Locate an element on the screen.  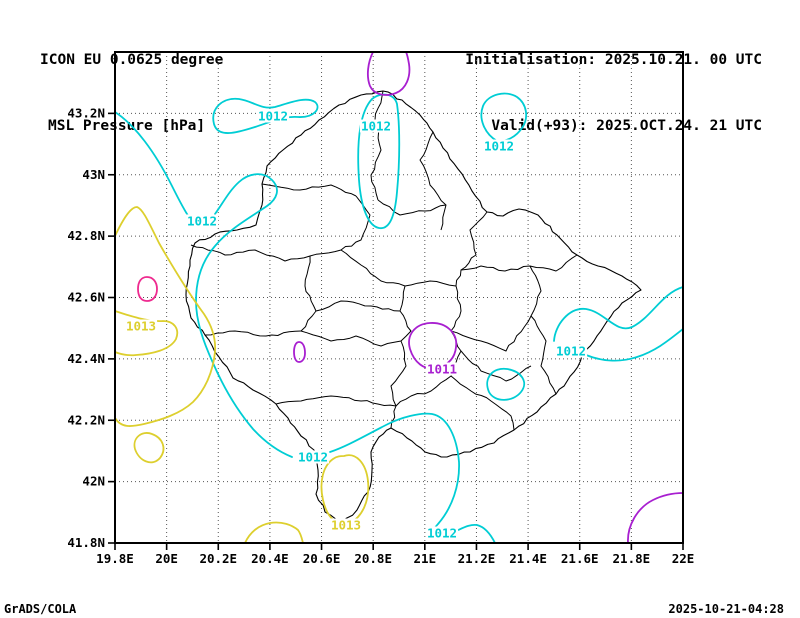
initialisation-time: Initialisation: 2025.10.21. 00 UTC is located at coordinates (613, 60).